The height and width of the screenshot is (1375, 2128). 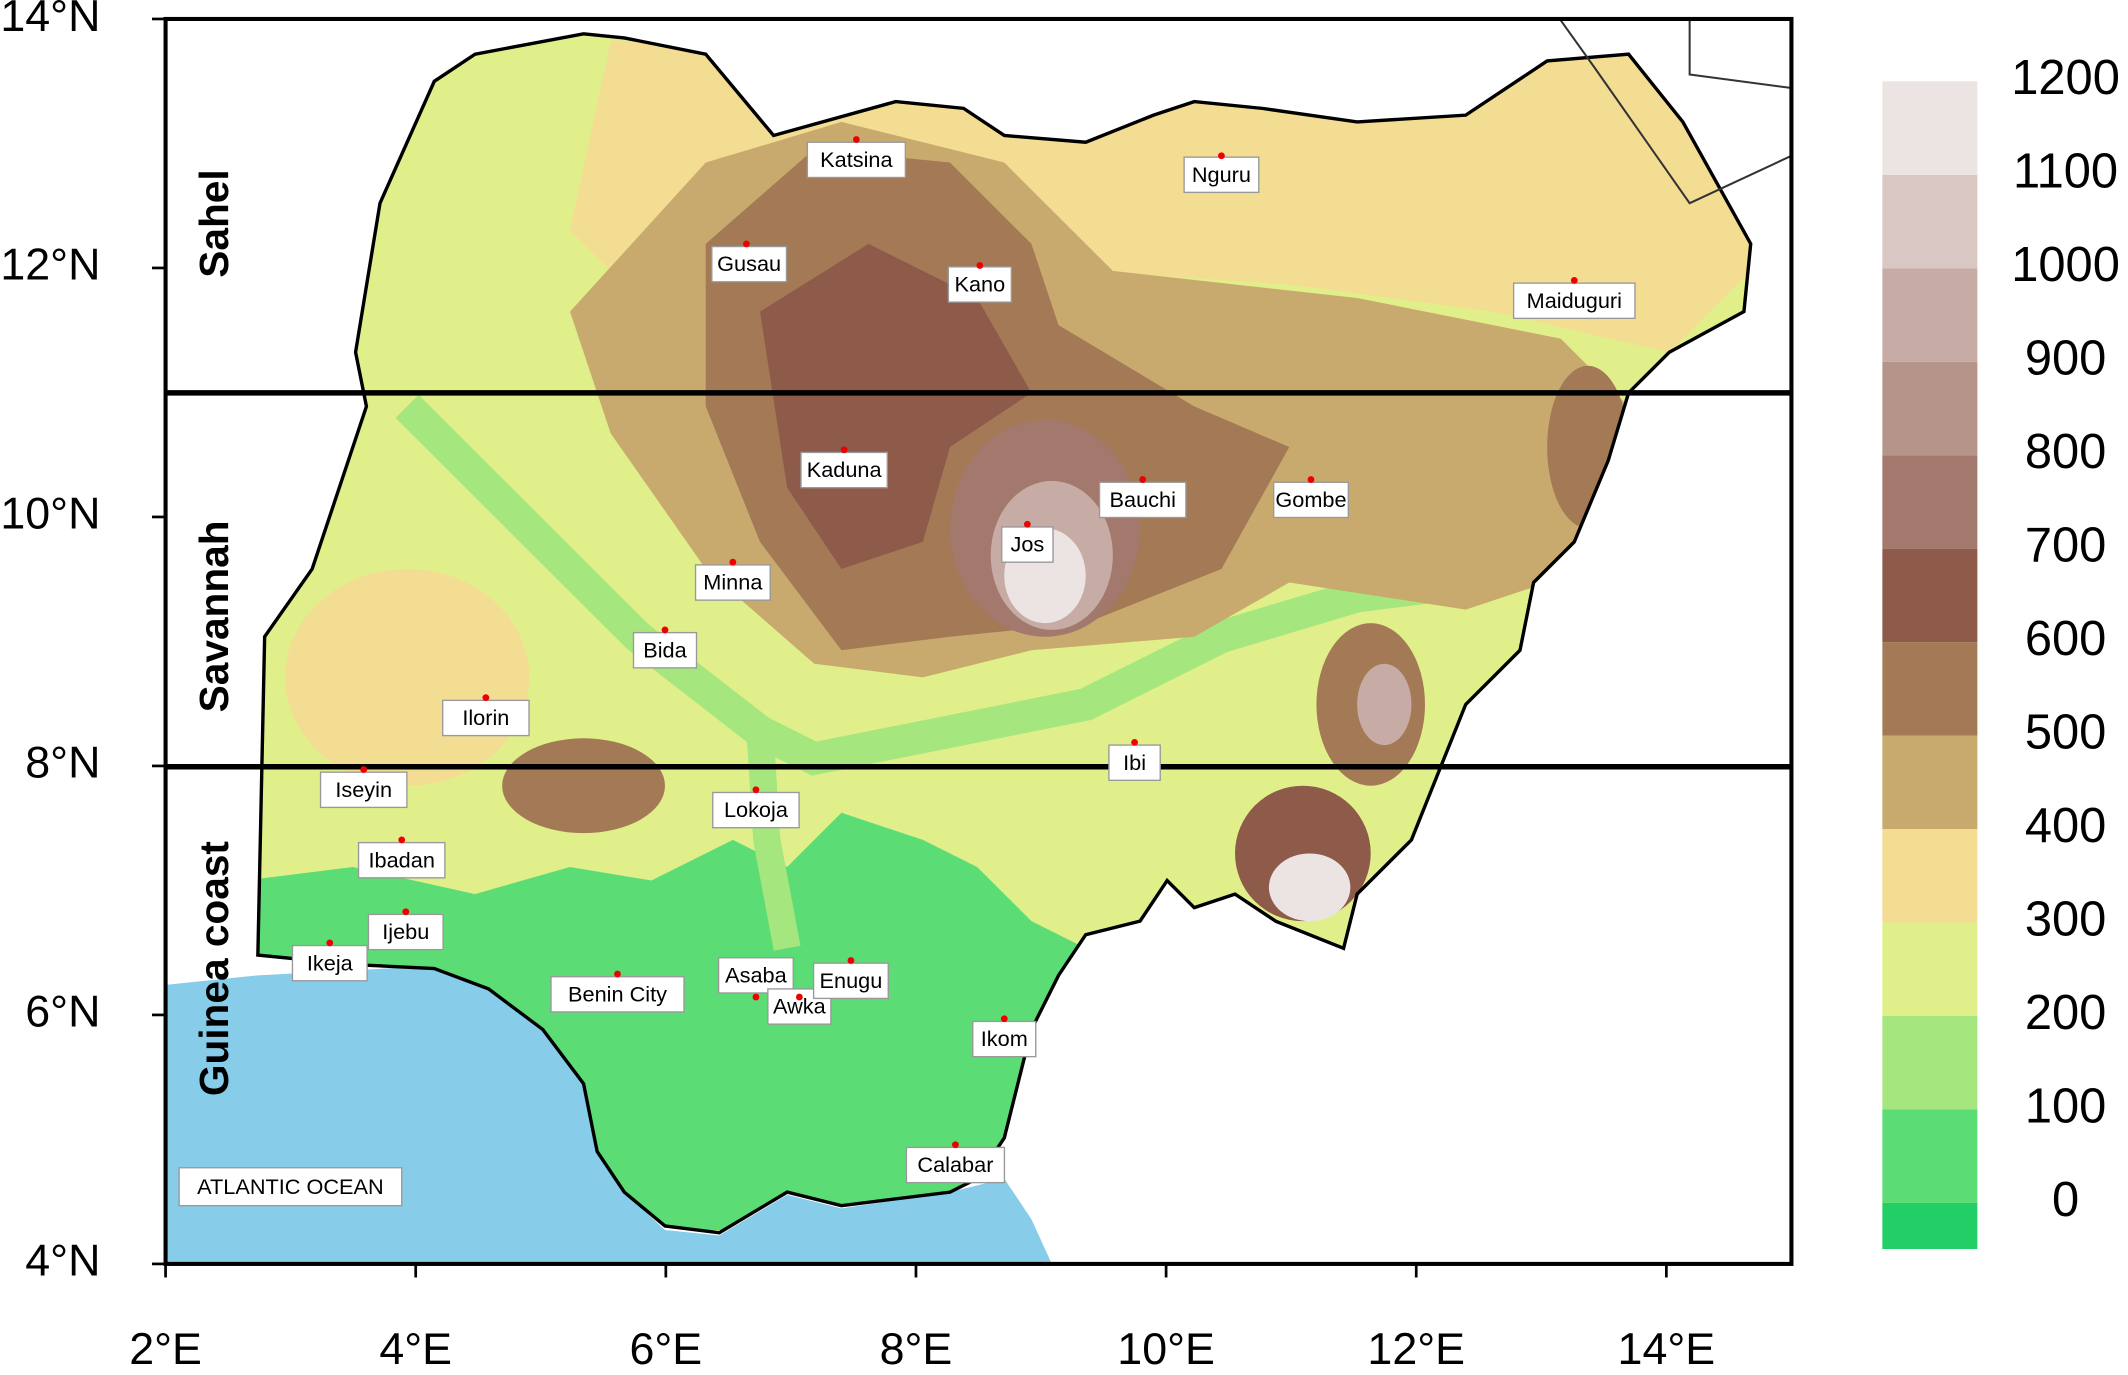 I want to click on city-label: Gusau, so click(x=749, y=263).